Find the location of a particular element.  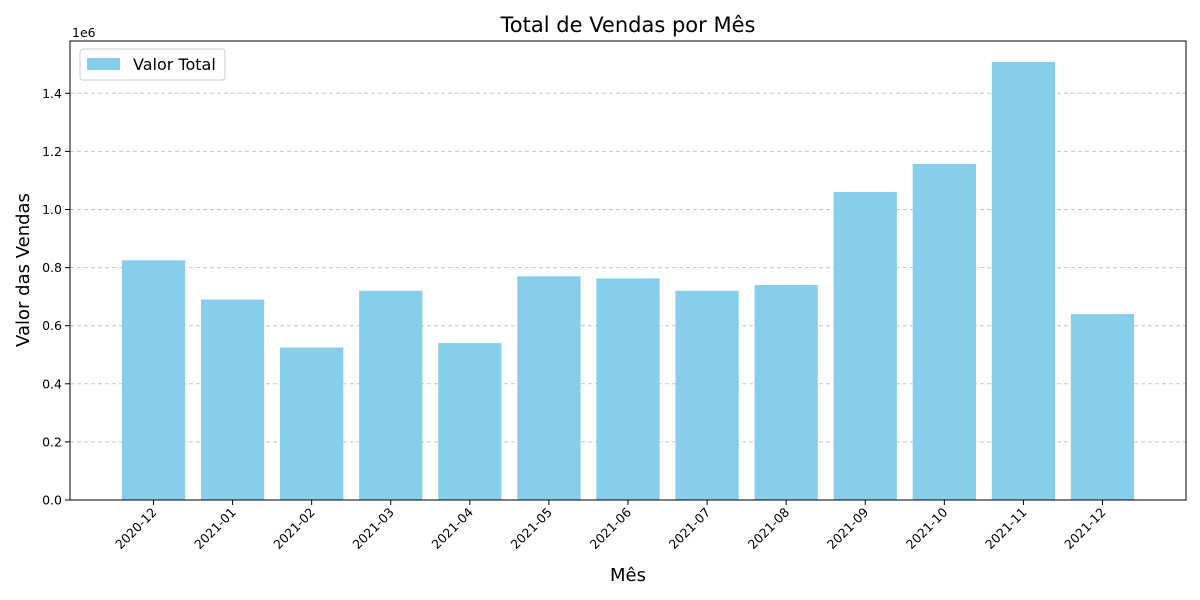

y-tick-label: 1.2 is located at coordinates (52, 151).